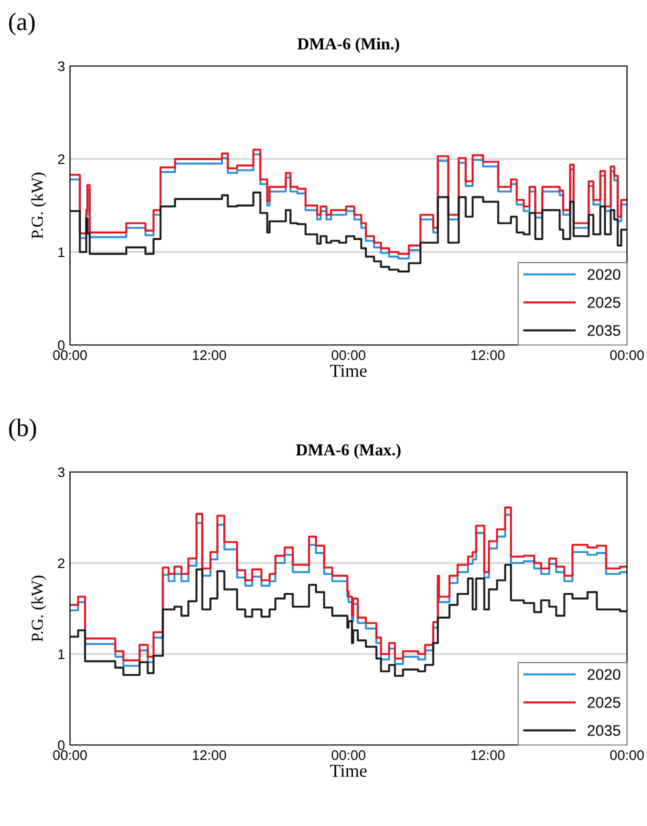 The height and width of the screenshot is (826, 647). What do you see at coordinates (22, 24) in the screenshot?
I see `text: (a)` at bounding box center [22, 24].